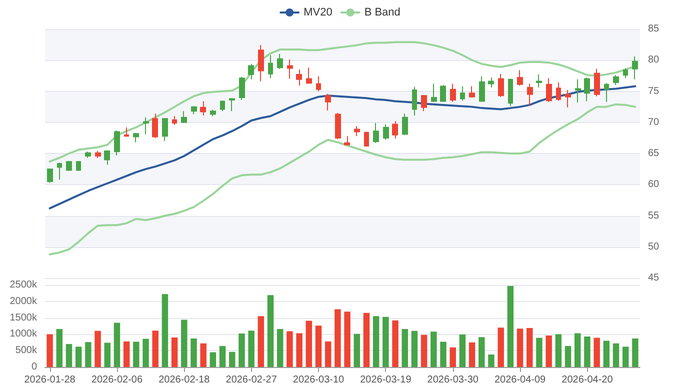 Image resolution: width=680 pixels, height=387 pixels. What do you see at coordinates (24, 318) in the screenshot?
I see `y-tick-label: 1500k` at bounding box center [24, 318].